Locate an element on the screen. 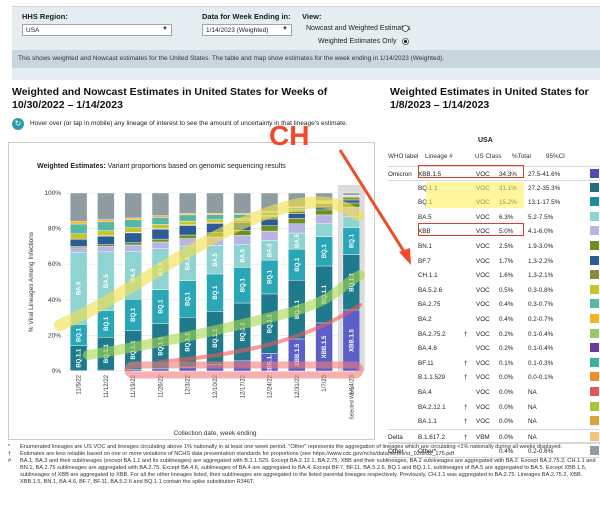 The image size is (600, 512). table-row: BA.4.6 VOC 0.2% 0.1-0.4% is located at coordinates (494, 348).